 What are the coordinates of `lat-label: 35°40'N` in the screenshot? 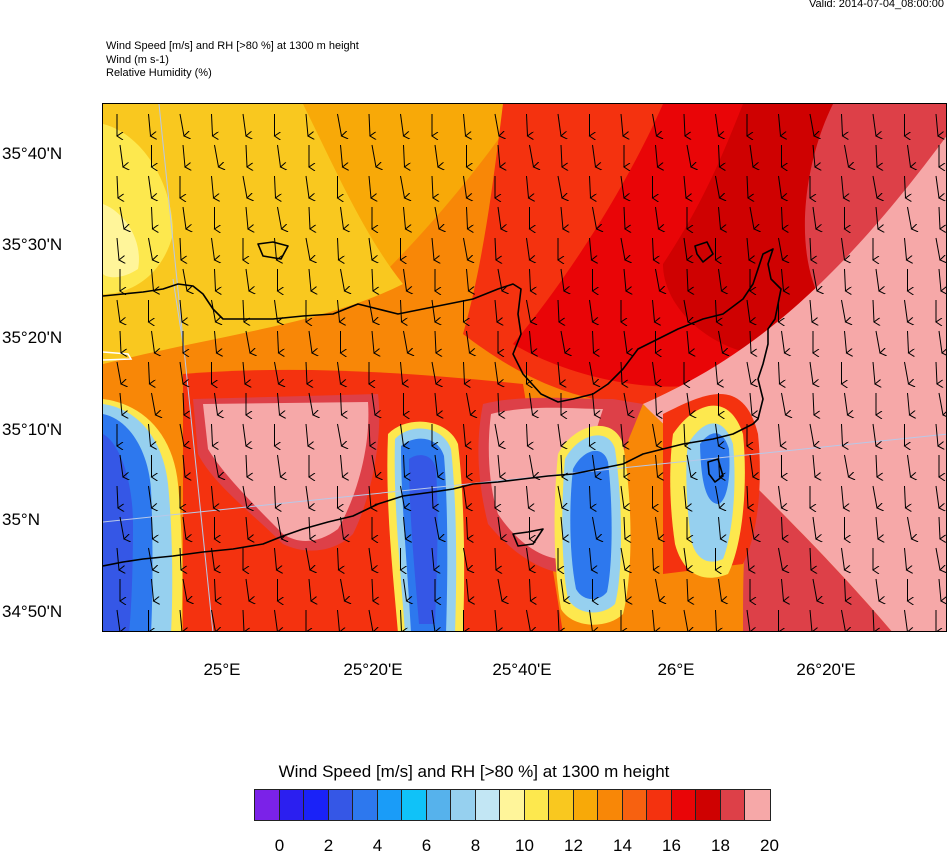 It's located at (32, 153).